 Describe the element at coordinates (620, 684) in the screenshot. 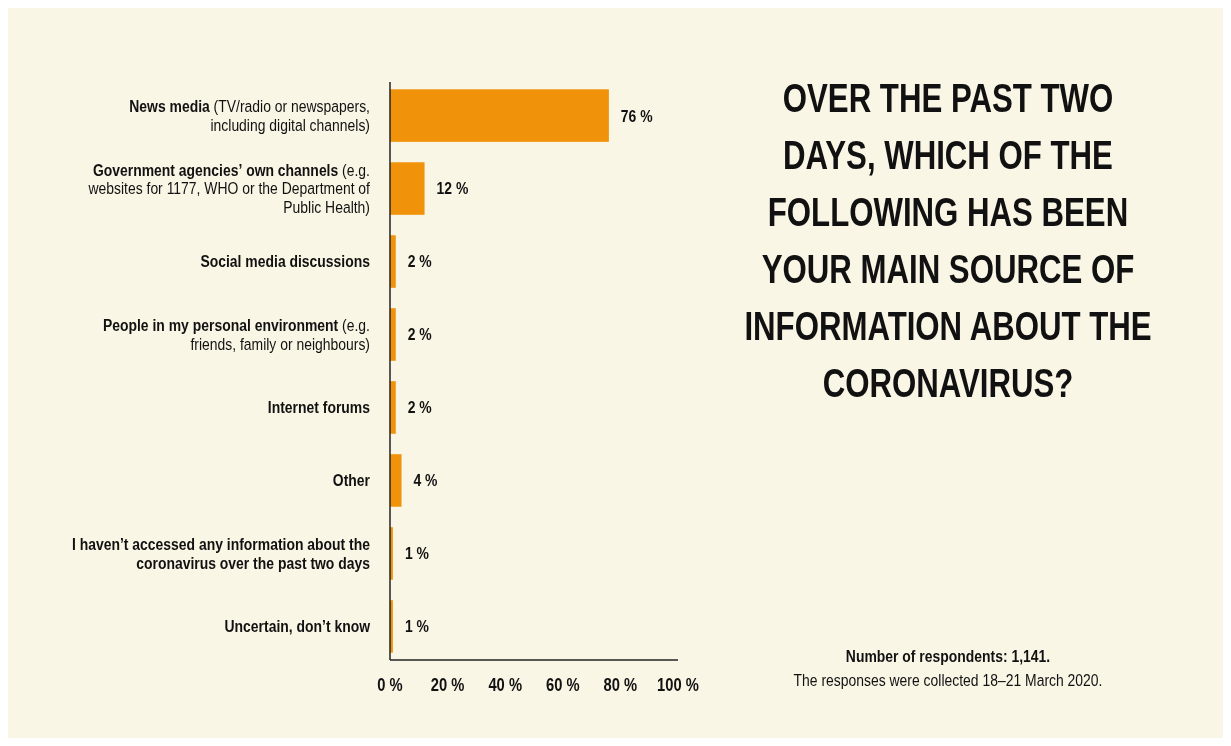

I see `x-tick-label: 80 %` at that location.